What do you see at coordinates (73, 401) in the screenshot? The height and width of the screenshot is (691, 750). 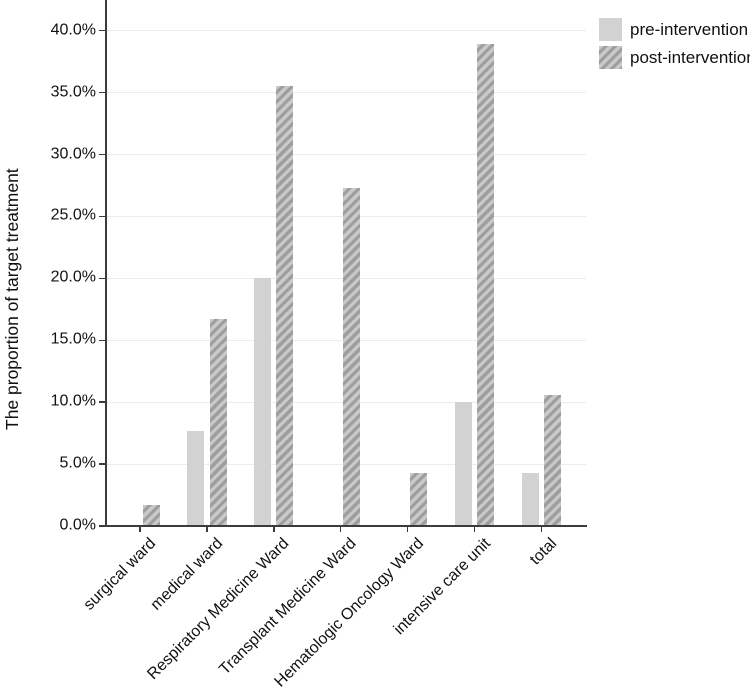 I see `y-tick-label: 10.0%` at bounding box center [73, 401].